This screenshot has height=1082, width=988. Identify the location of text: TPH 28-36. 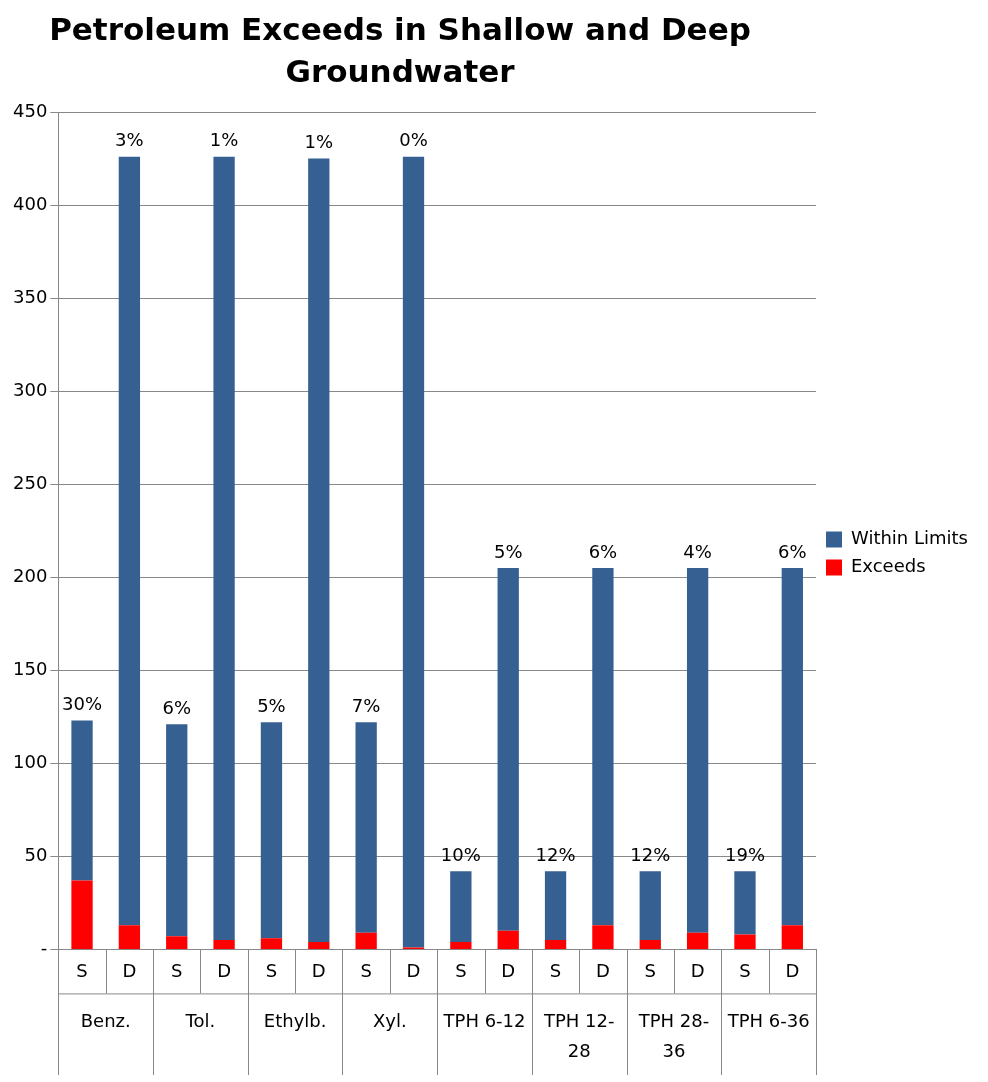
(673, 1036).